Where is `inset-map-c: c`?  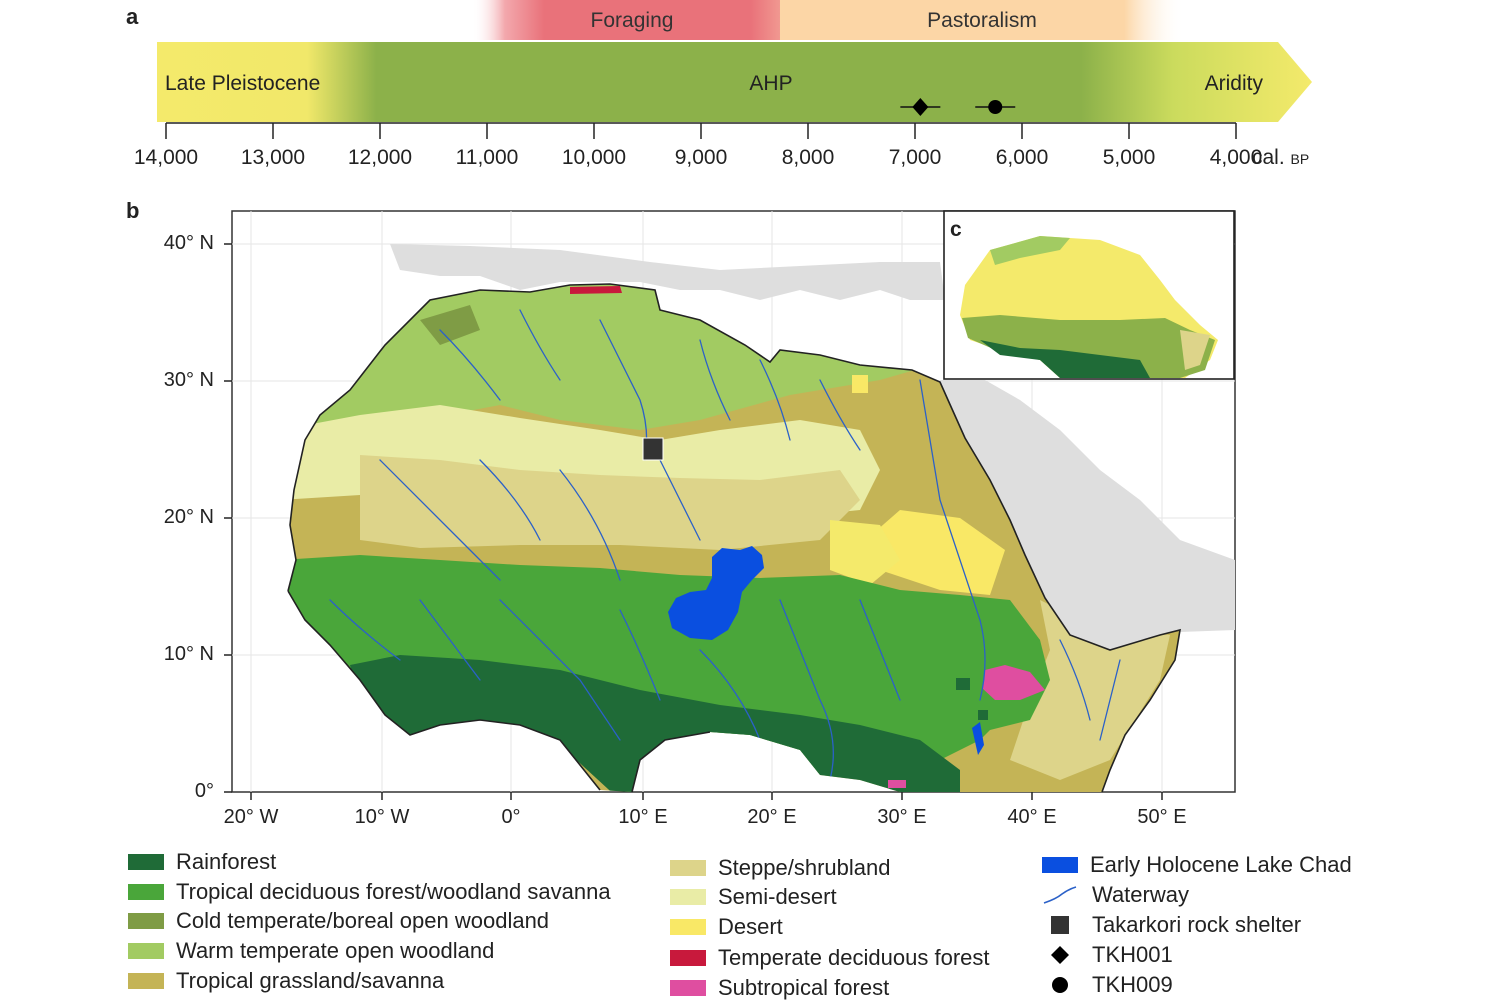 inset-map-c: c is located at coordinates (1089, 295).